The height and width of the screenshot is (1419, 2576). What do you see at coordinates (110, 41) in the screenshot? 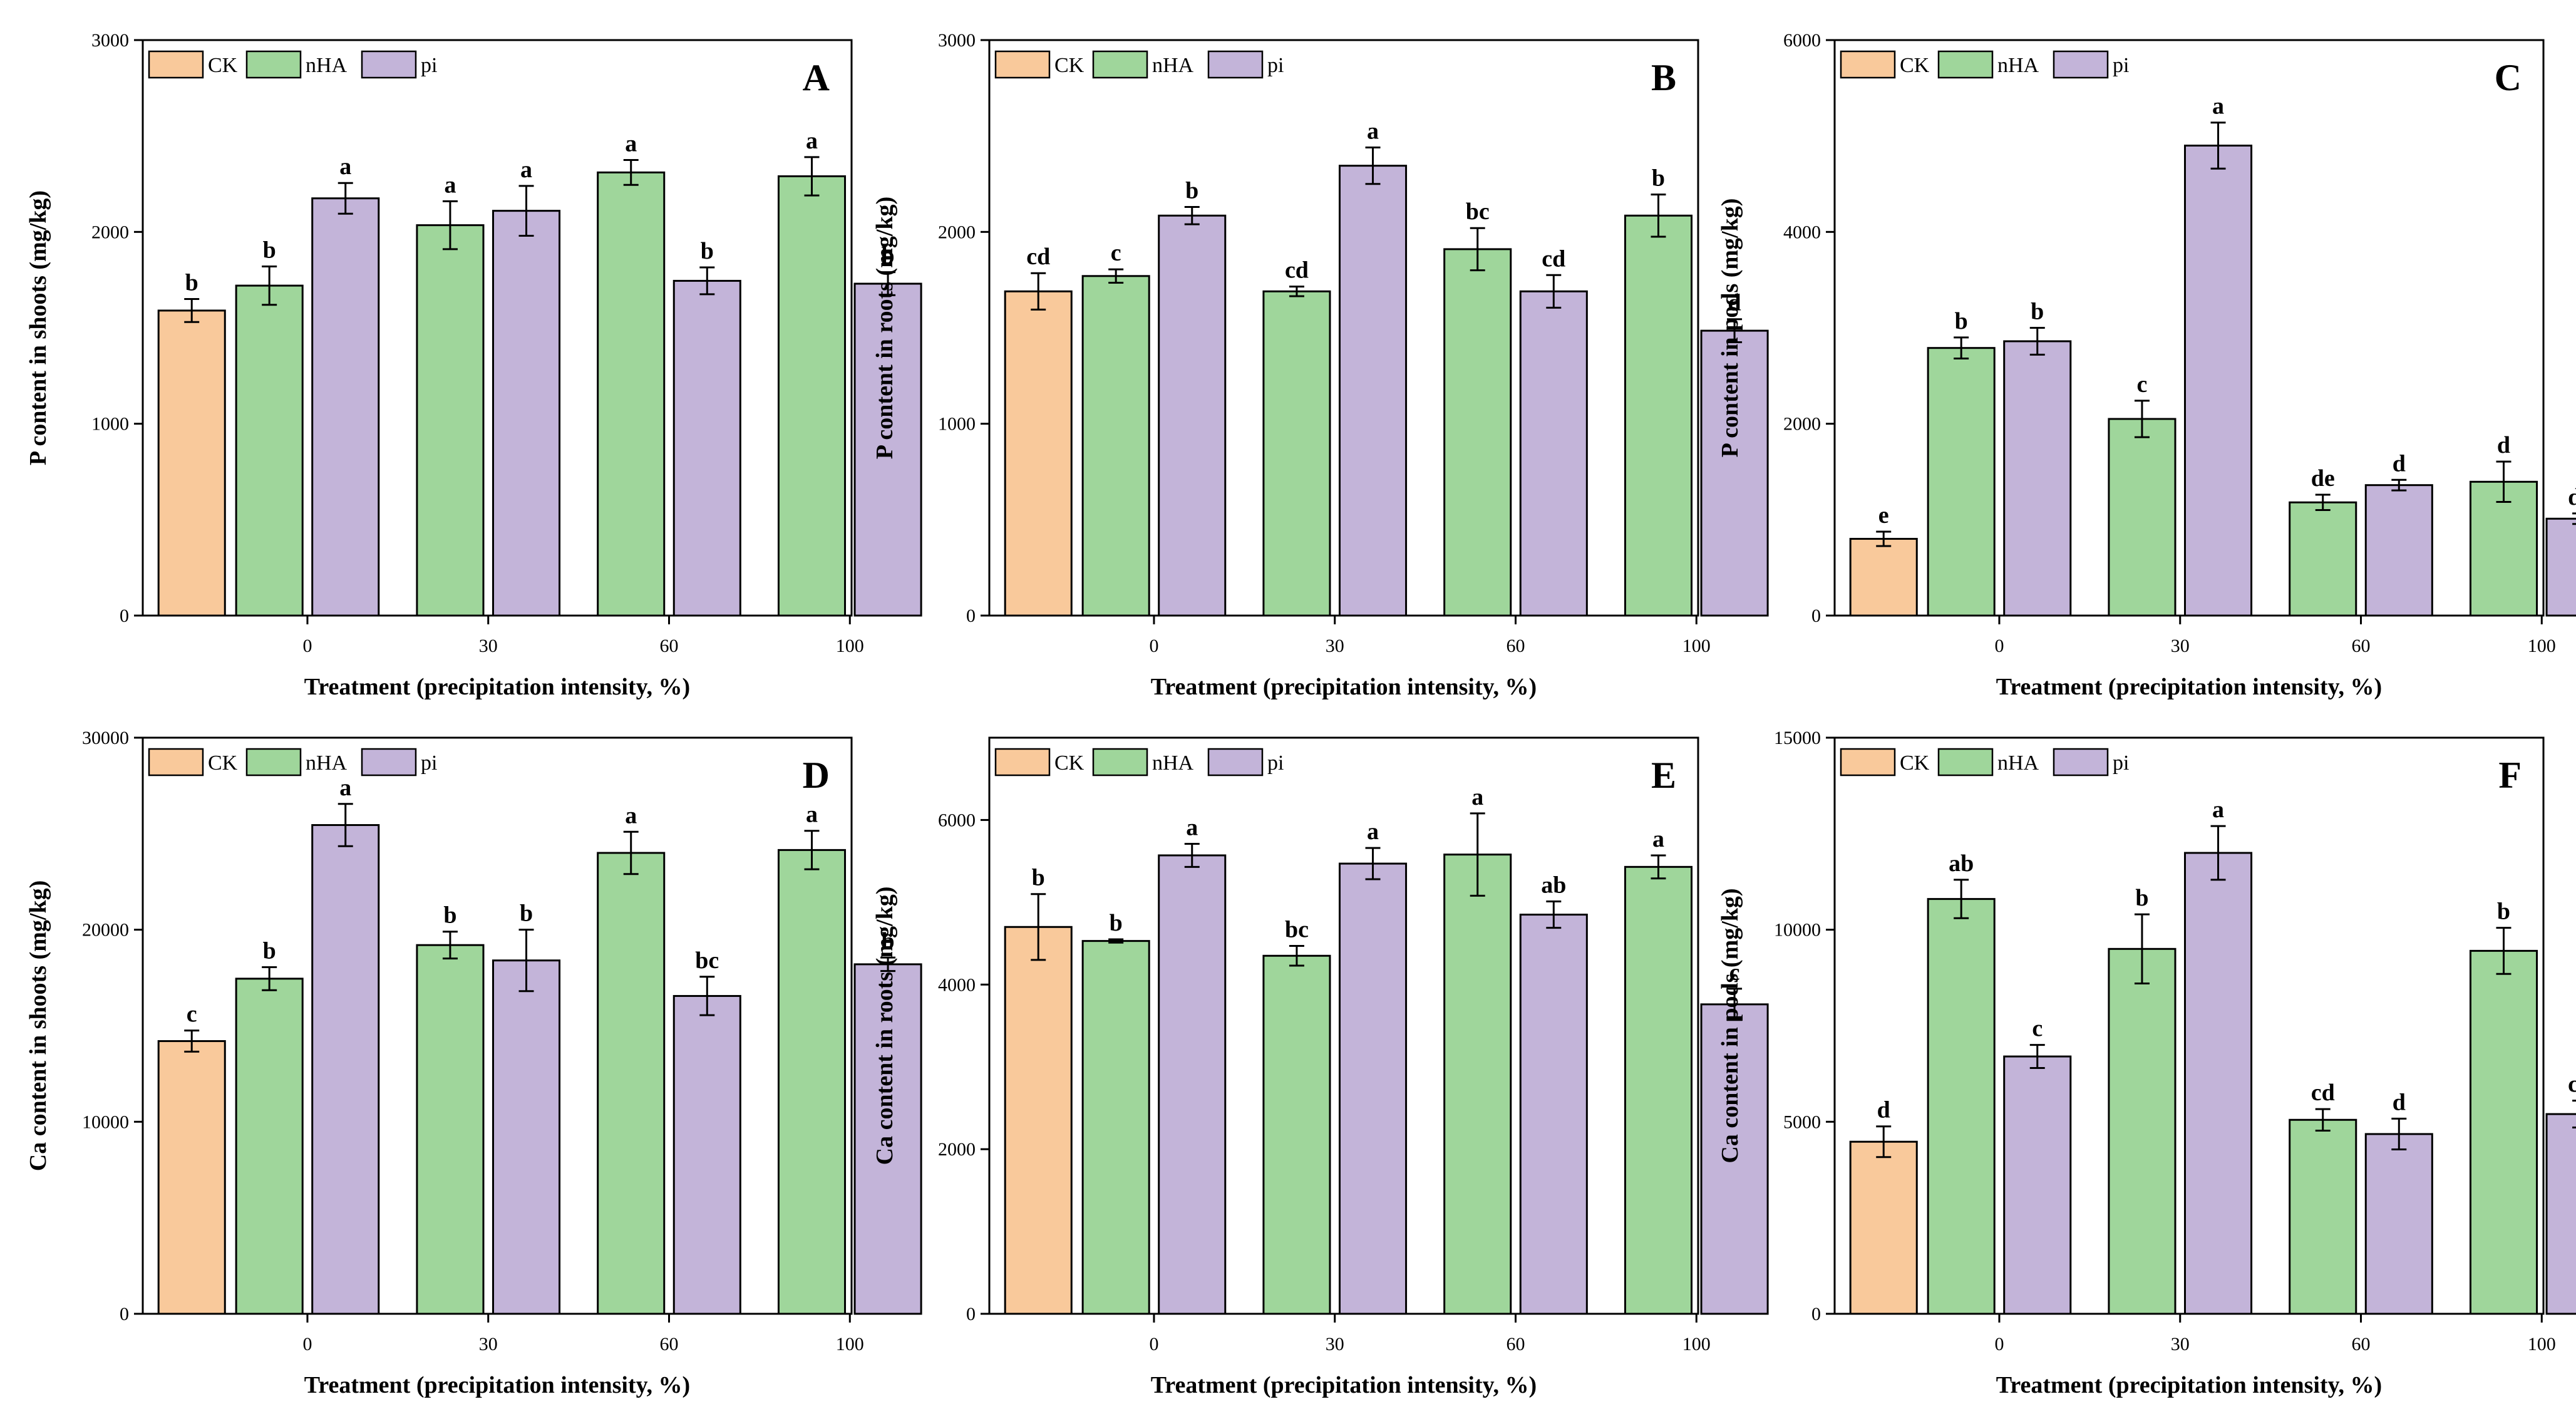
I see `y-tick-label: 3000` at bounding box center [110, 41].